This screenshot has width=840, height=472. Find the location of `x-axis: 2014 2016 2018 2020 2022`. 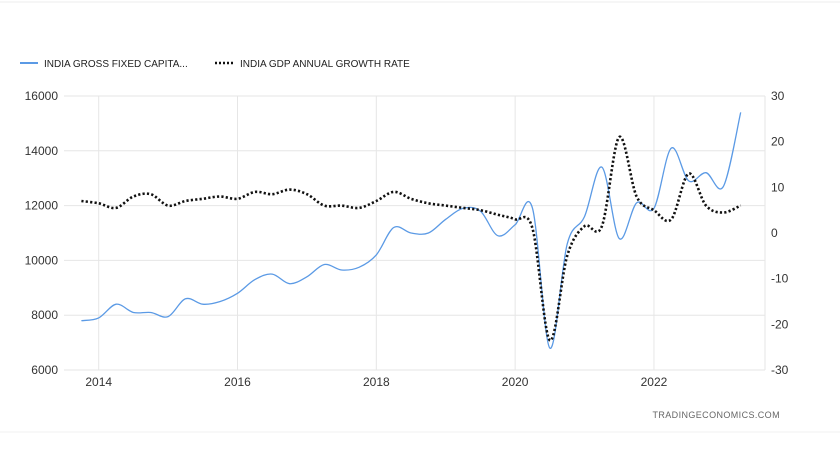

x-axis: 2014 2016 2018 2020 2022 is located at coordinates (376, 382).